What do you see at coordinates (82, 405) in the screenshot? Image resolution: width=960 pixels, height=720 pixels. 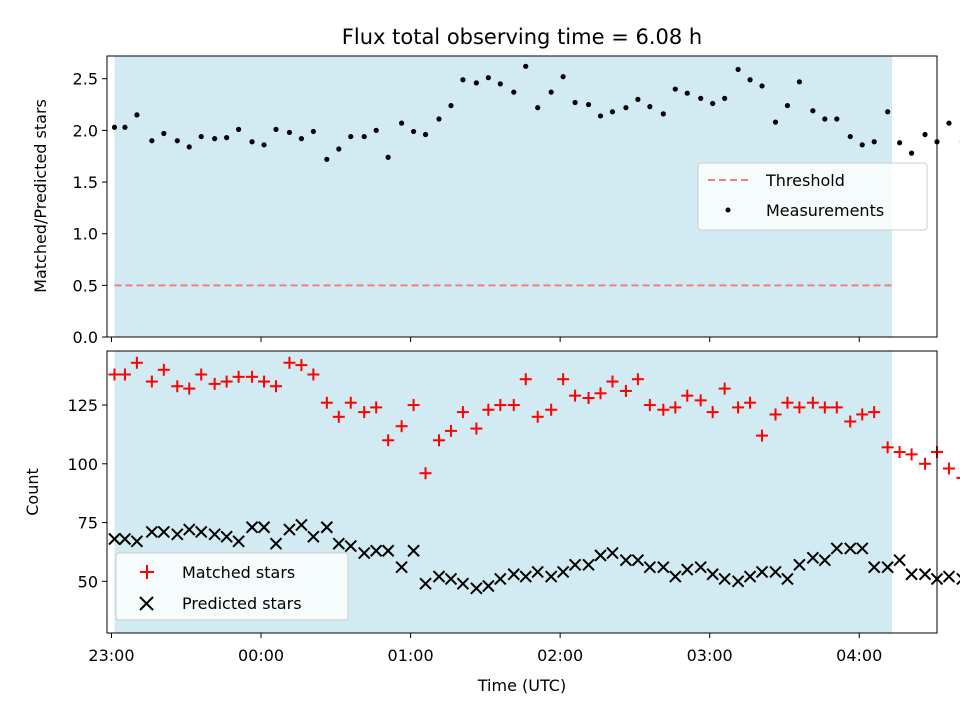 I see `count-y-tick-label: 125` at bounding box center [82, 405].